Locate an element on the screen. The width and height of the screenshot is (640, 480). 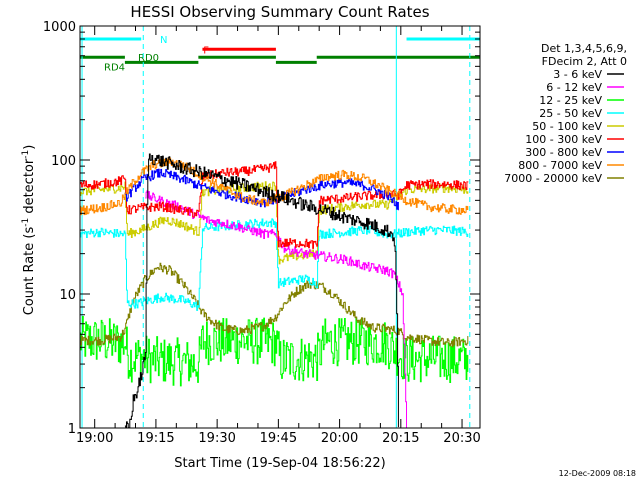
legend-entry-label-7: 800 - 7000 keV is located at coordinates (560, 165).